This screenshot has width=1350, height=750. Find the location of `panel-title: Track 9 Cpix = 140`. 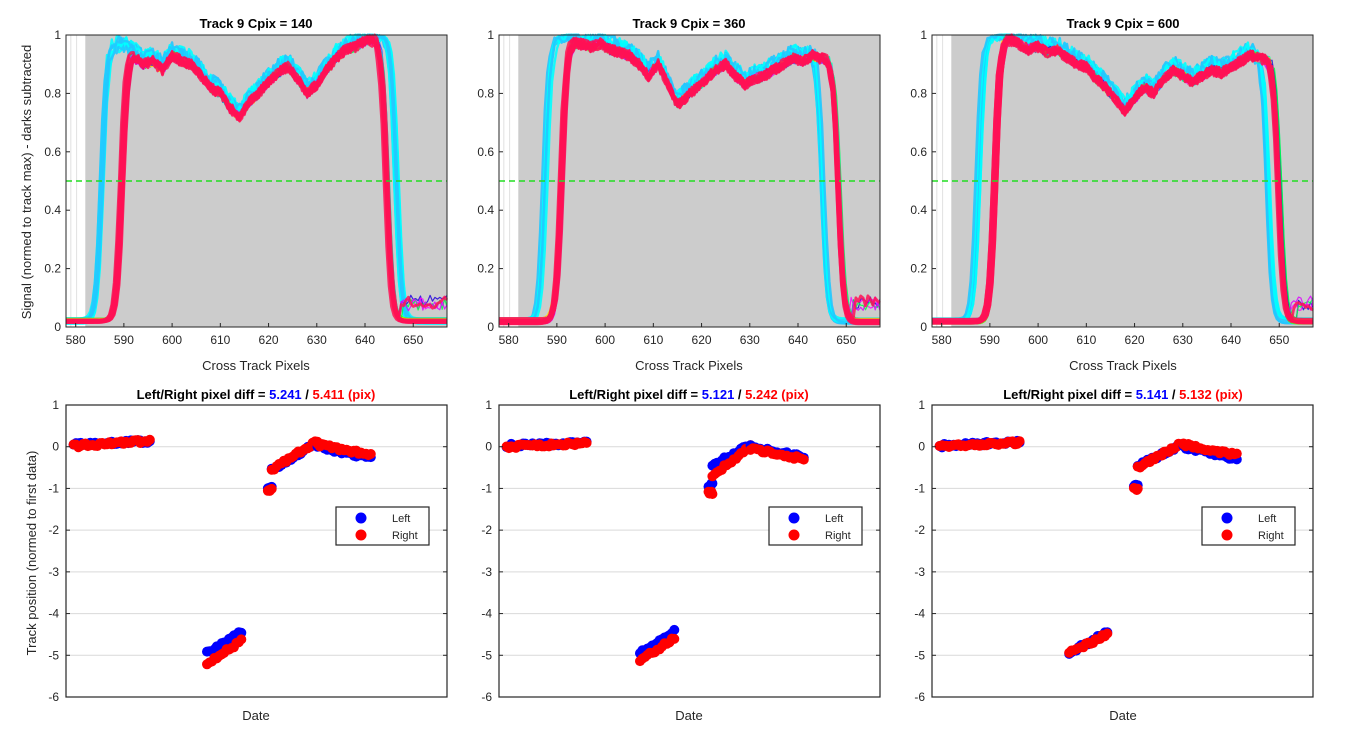

panel-title: Track 9 Cpix = 140 is located at coordinates (255, 23).